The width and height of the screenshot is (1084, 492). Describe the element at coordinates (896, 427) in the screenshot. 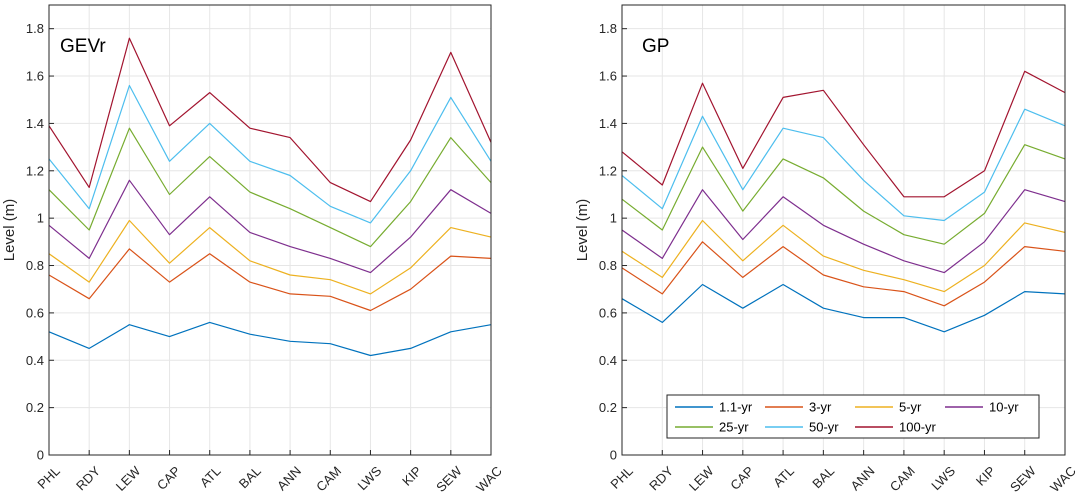

I see `legend-entry: 100-yr` at that location.